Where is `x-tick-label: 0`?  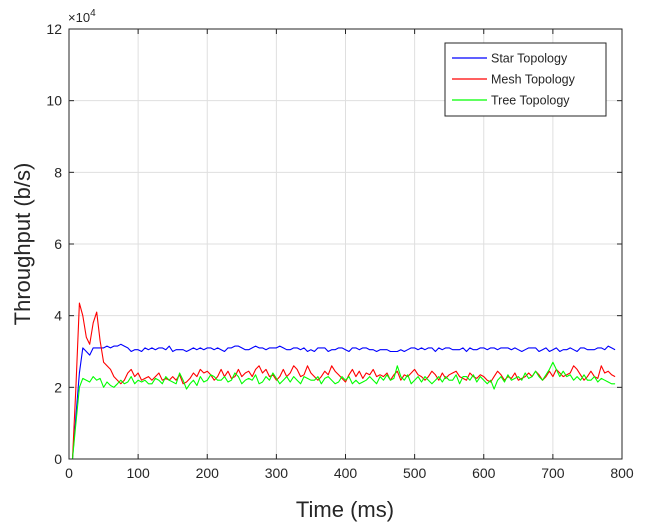 x-tick-label: 0 is located at coordinates (69, 473).